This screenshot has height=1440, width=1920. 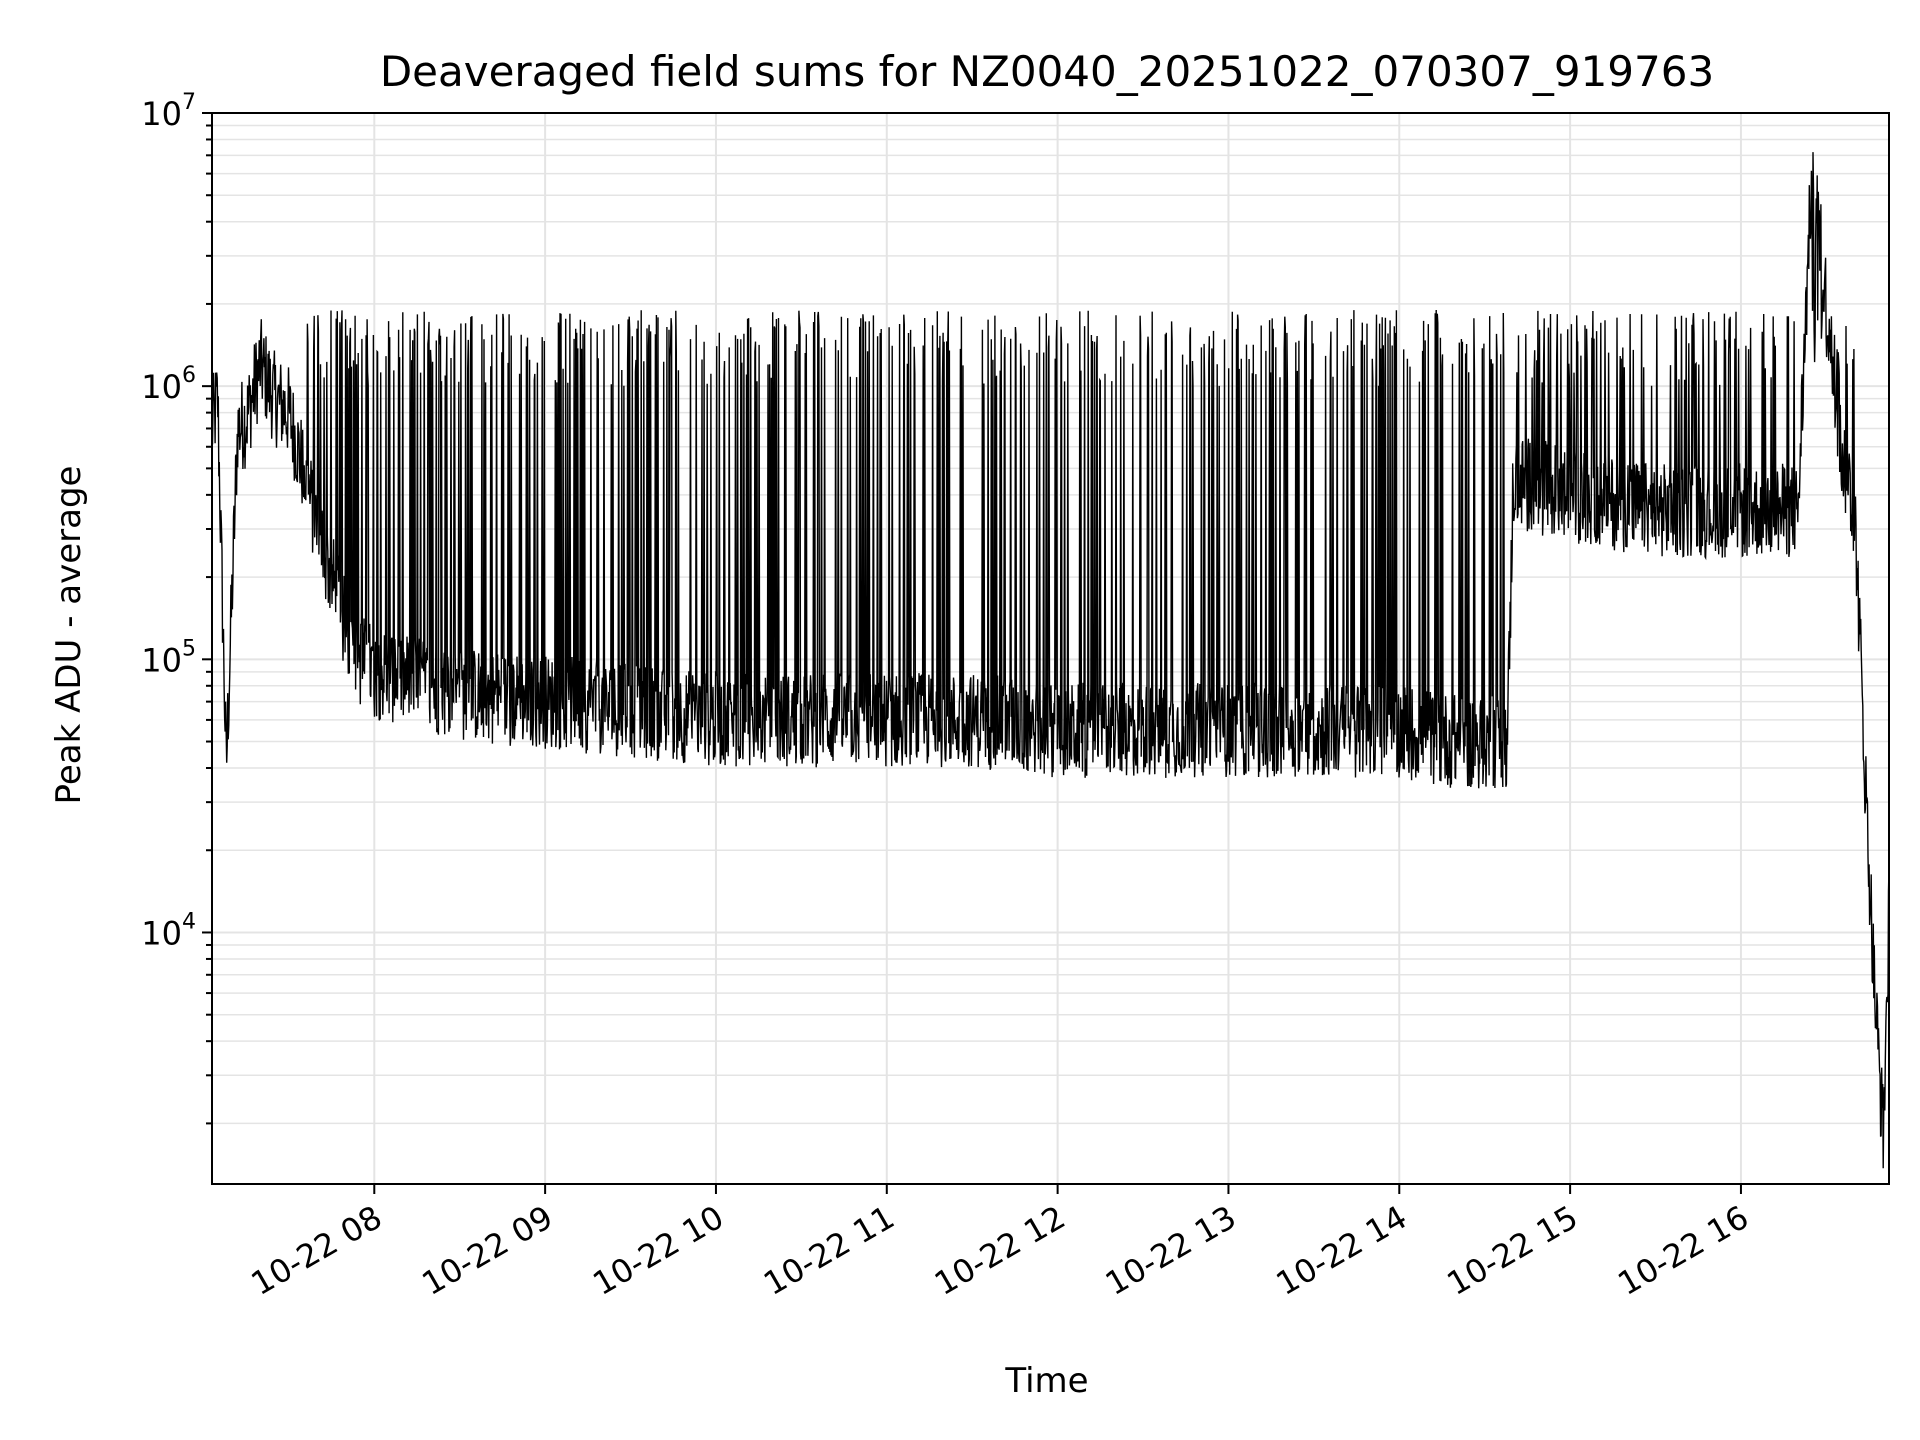 I want to click on y-tick-label: 10⁴, so click(x=168, y=930).